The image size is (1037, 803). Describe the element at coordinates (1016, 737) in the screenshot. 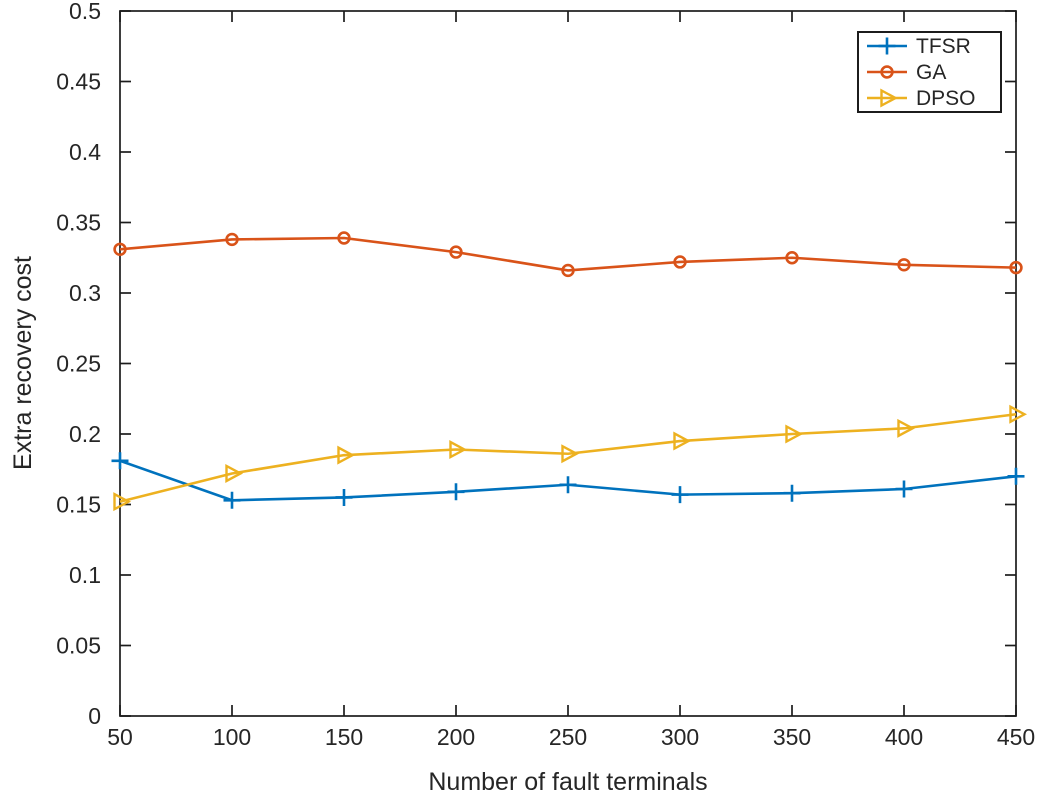

I see `x-tick-label: 450` at that location.